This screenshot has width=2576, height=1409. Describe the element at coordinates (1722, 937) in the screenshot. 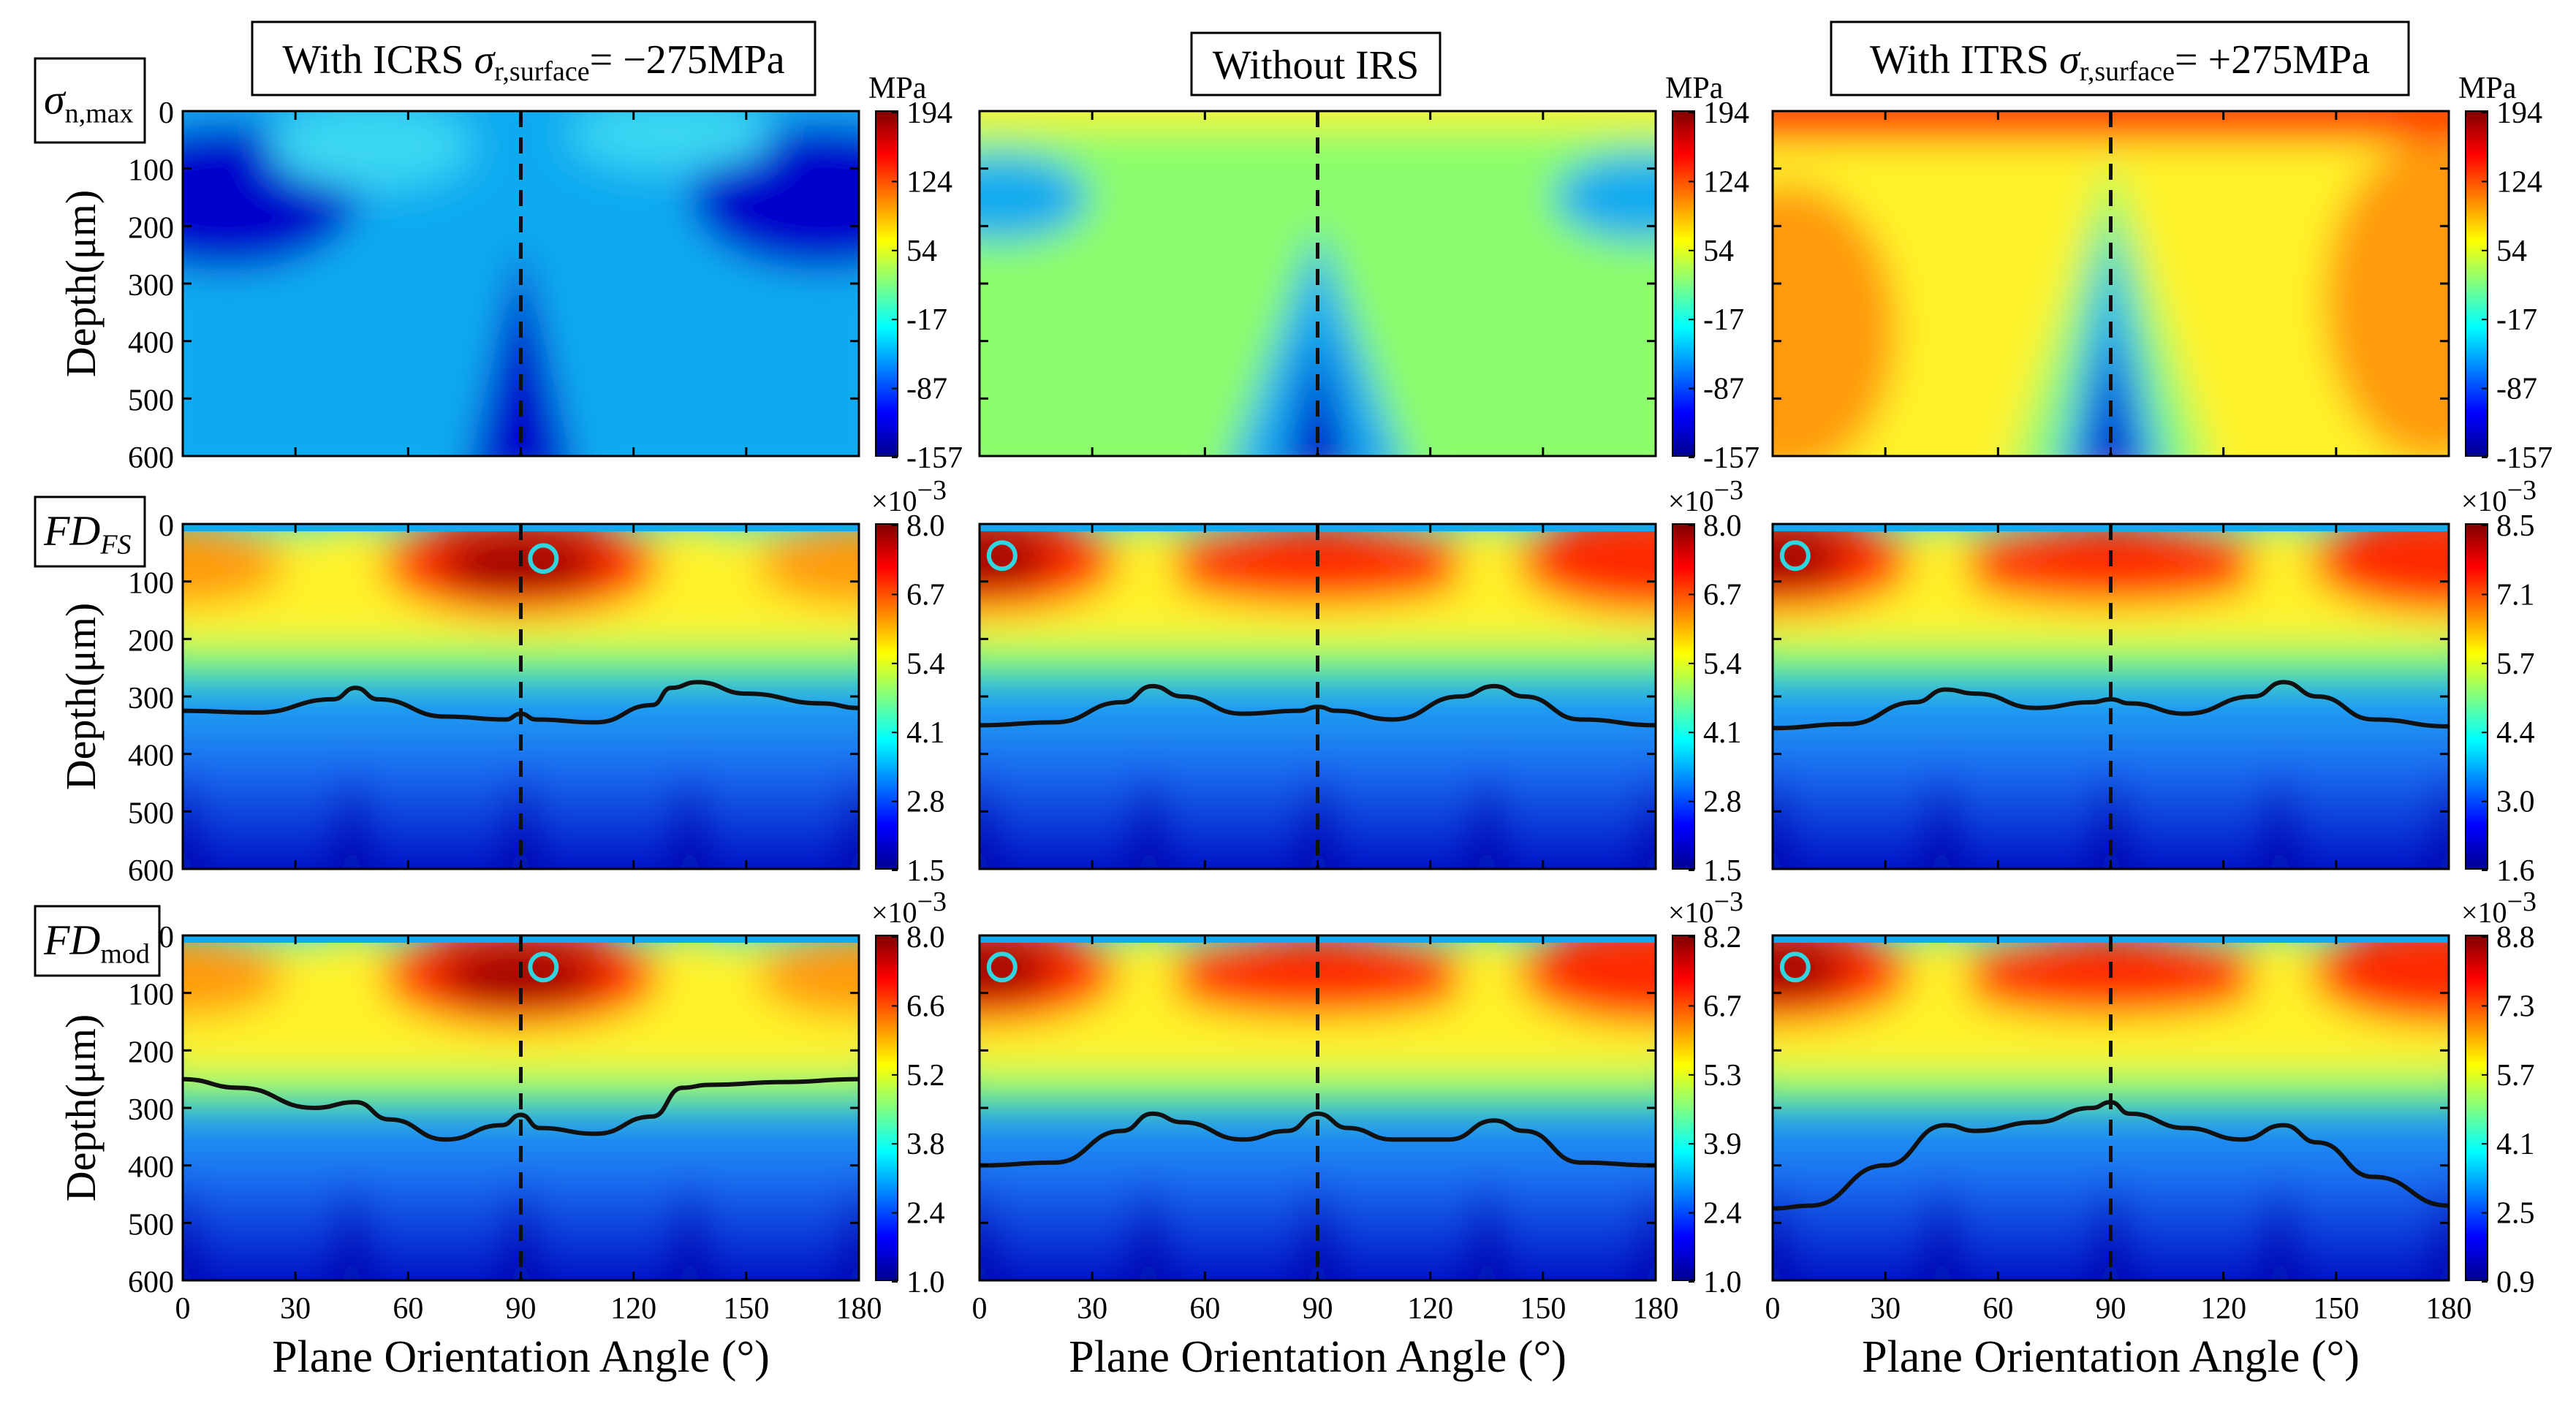

I see `colorbar-tick-label: 8.2` at that location.